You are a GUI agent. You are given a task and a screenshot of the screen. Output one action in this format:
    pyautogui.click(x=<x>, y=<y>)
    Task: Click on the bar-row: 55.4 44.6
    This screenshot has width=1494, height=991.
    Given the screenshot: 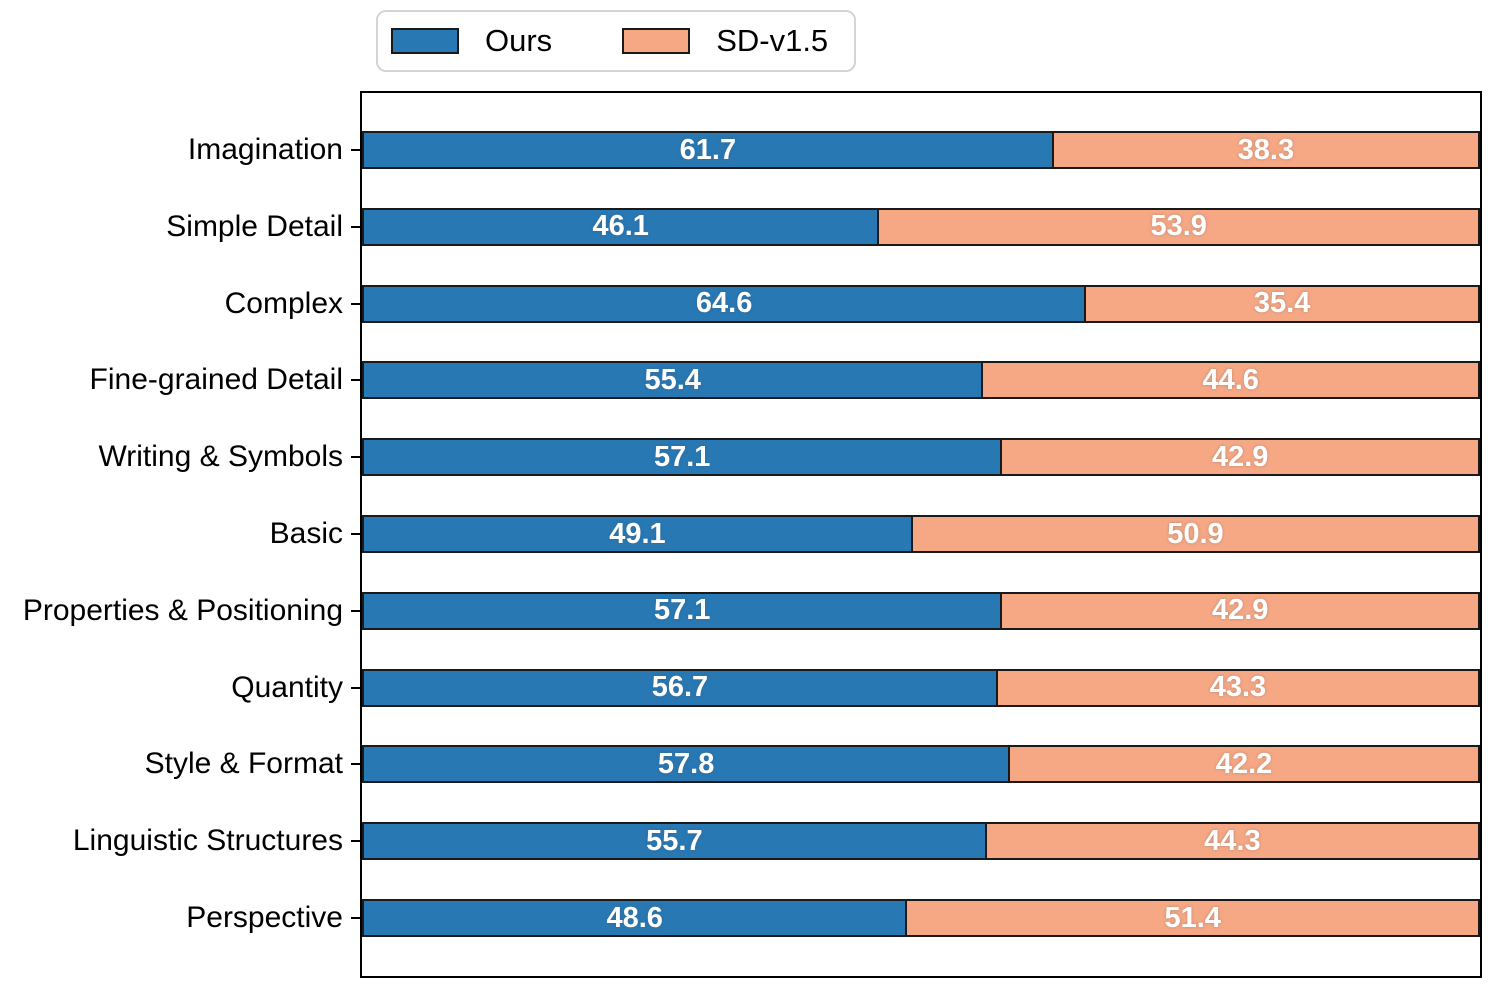 What is the action you would take?
    pyautogui.click(x=921, y=380)
    